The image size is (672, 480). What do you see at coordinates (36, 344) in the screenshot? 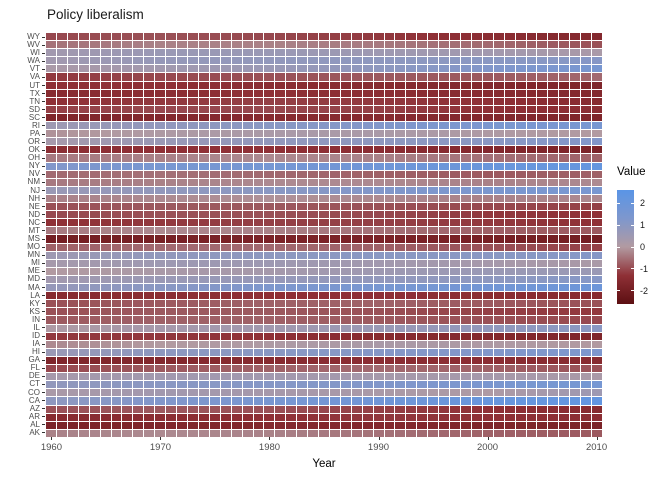
I see `y-axis-tick-label: IA` at bounding box center [36, 344].